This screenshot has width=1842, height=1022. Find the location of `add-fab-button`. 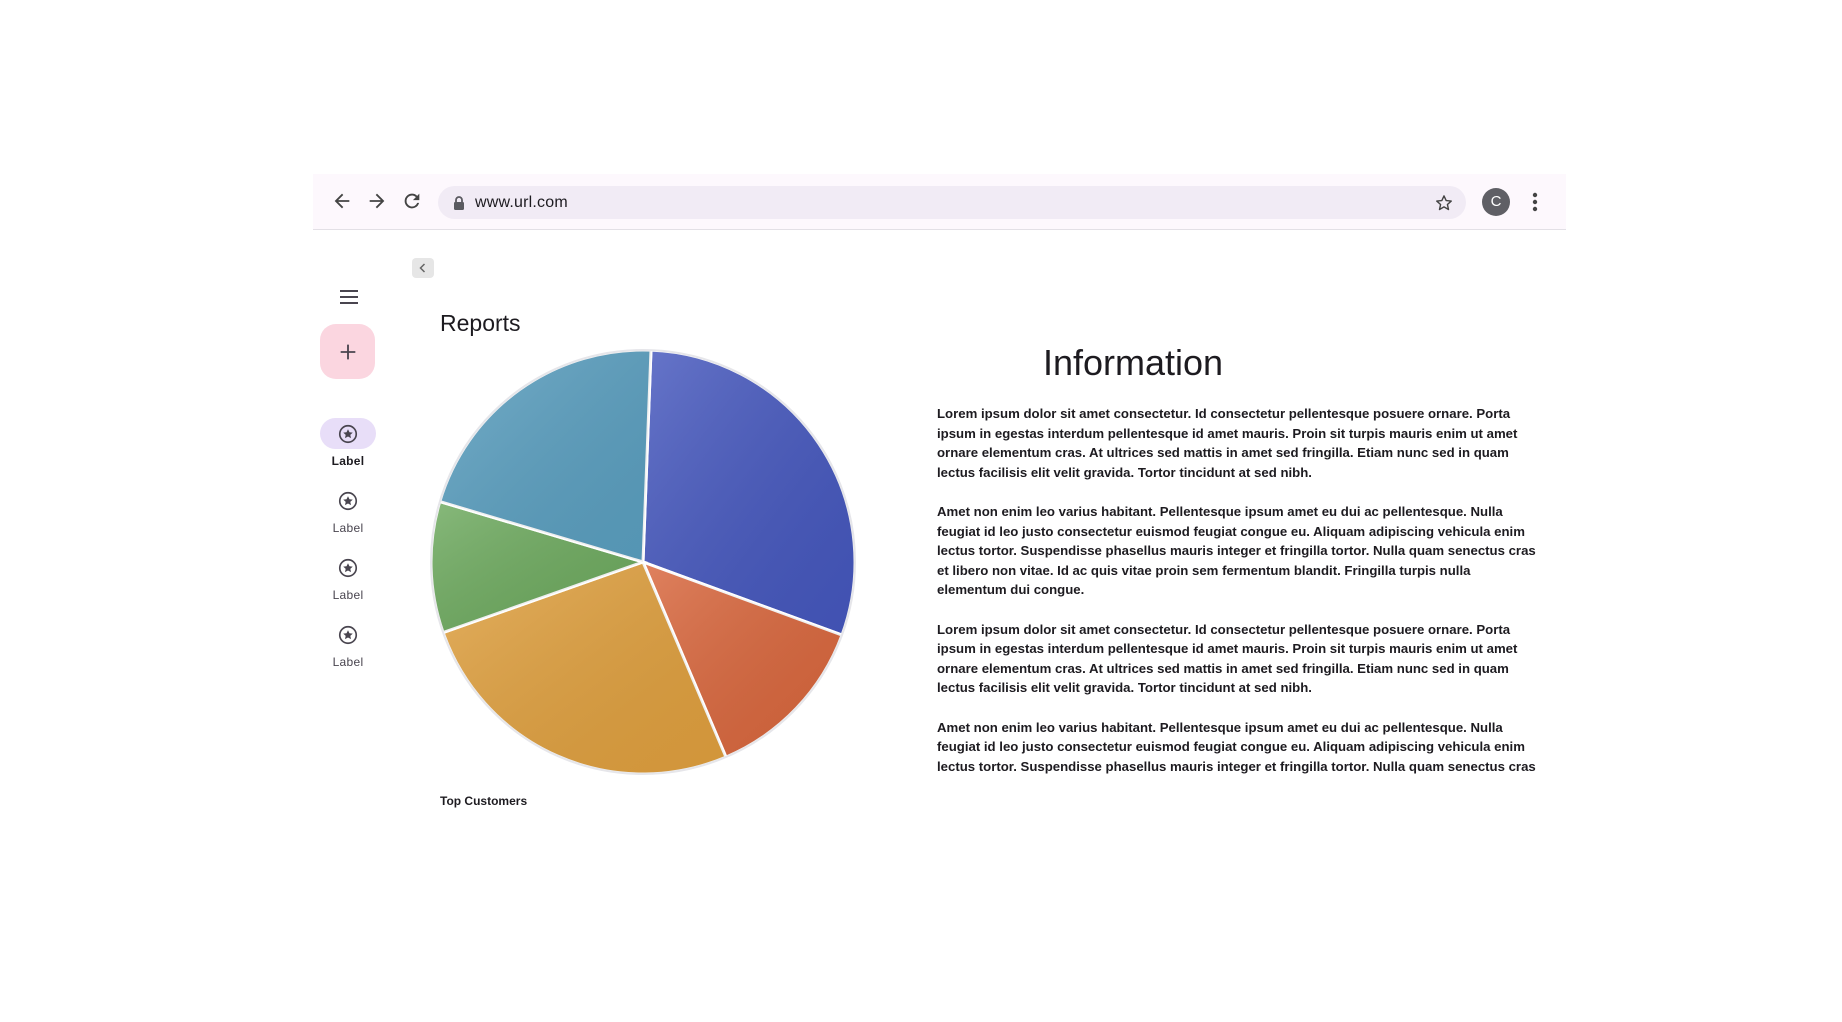

add-fab-button is located at coordinates (347, 351).